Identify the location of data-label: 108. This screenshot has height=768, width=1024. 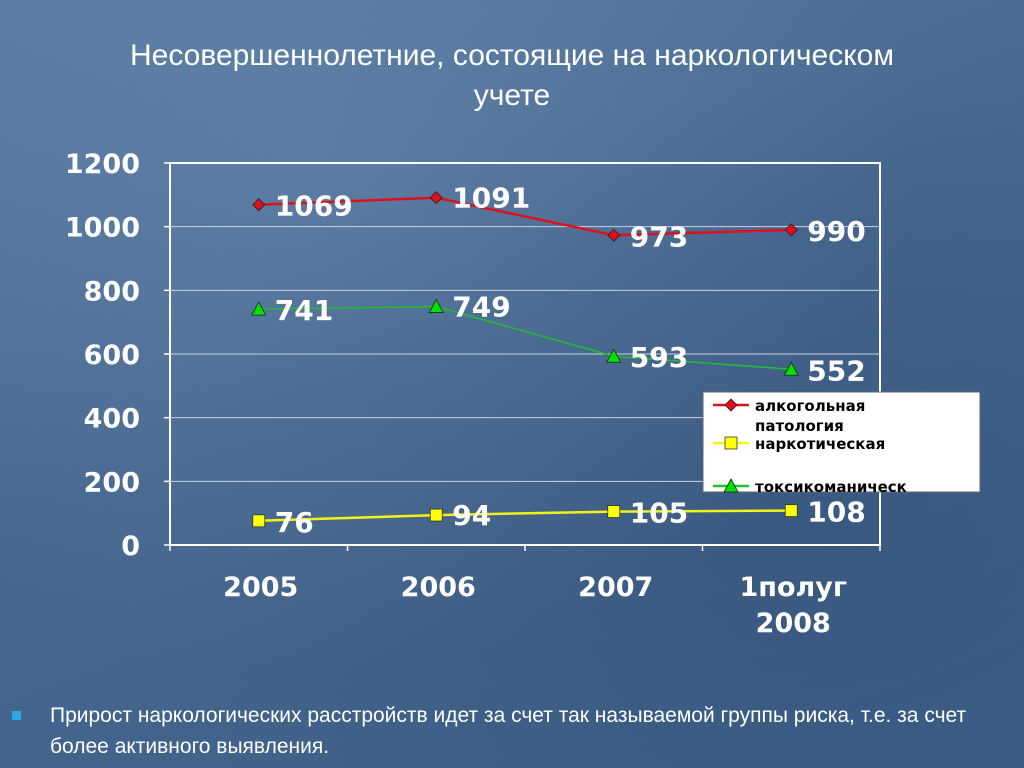
(836, 512).